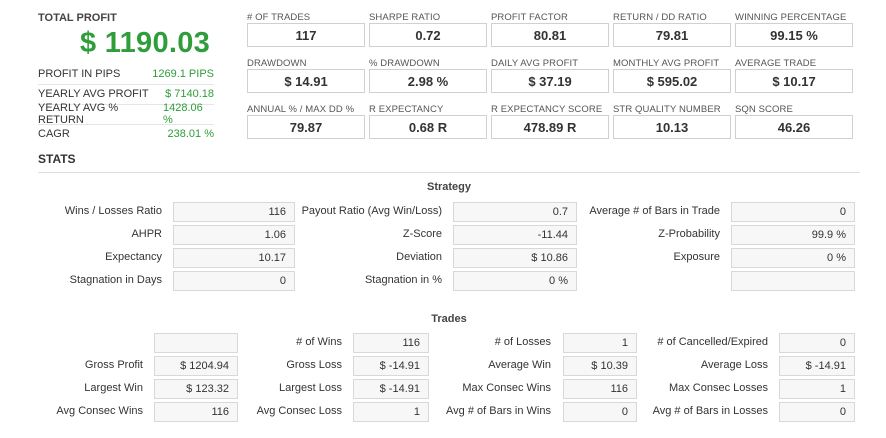 The image size is (886, 438). I want to click on metric-label-sharpe: SHARPE RATIO, so click(405, 17).